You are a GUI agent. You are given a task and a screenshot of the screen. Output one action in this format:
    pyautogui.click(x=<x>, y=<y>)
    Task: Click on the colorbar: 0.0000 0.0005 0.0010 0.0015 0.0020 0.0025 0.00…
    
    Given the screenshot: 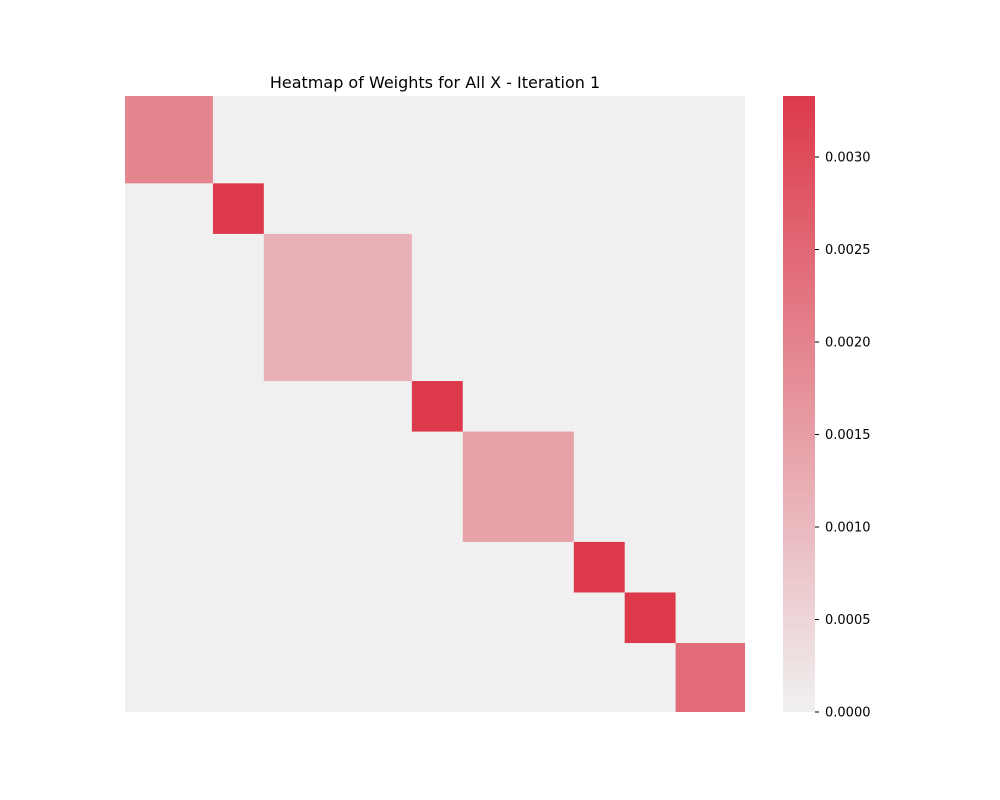 What is the action you would take?
    pyautogui.click(x=827, y=408)
    